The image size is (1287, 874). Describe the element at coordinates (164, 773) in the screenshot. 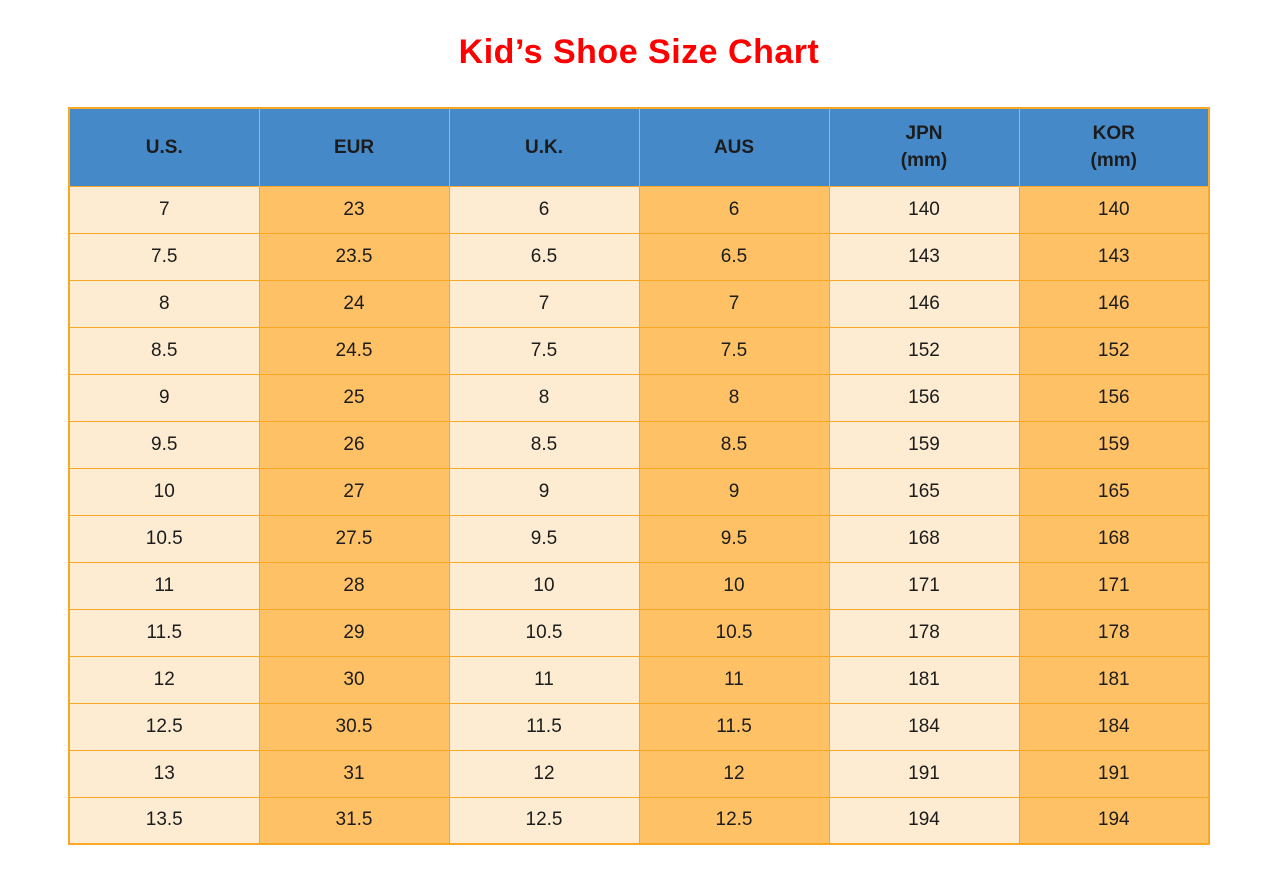

I see `table-cell: 13` at that location.